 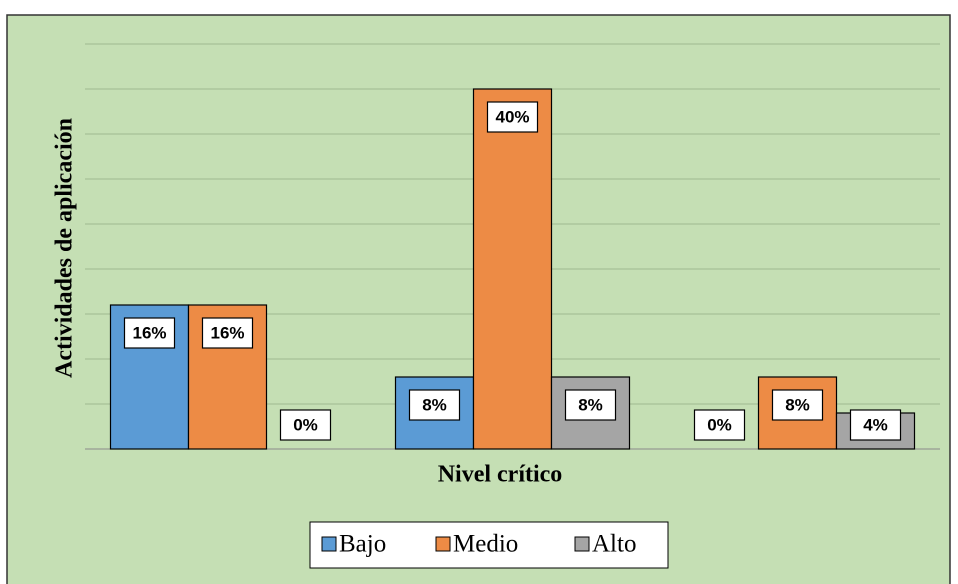 I want to click on legend, so click(x=489, y=545).